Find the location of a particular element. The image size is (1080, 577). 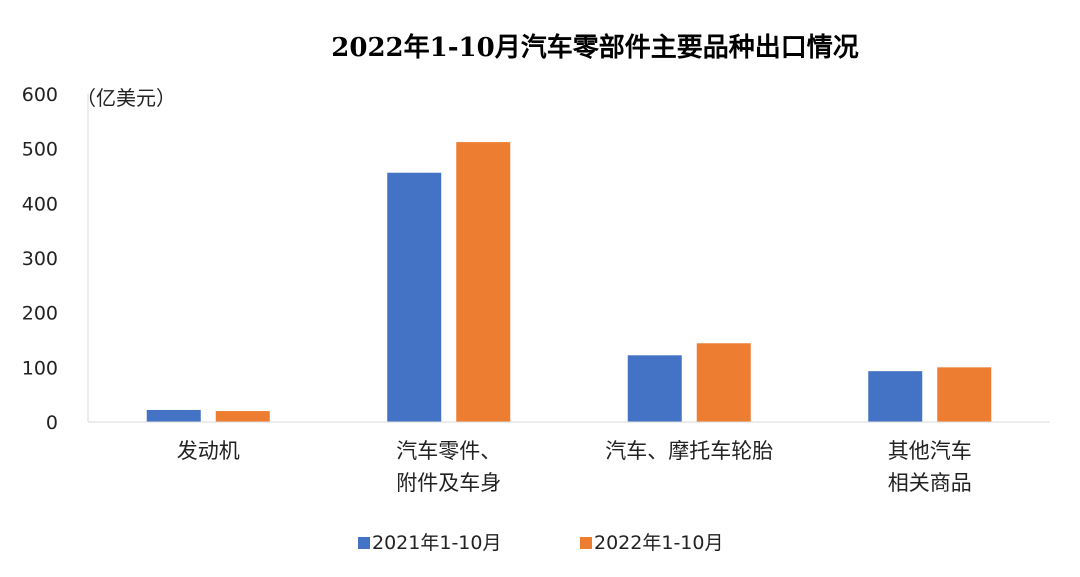

legend-label: 2022年1-10月 is located at coordinates (658, 543).